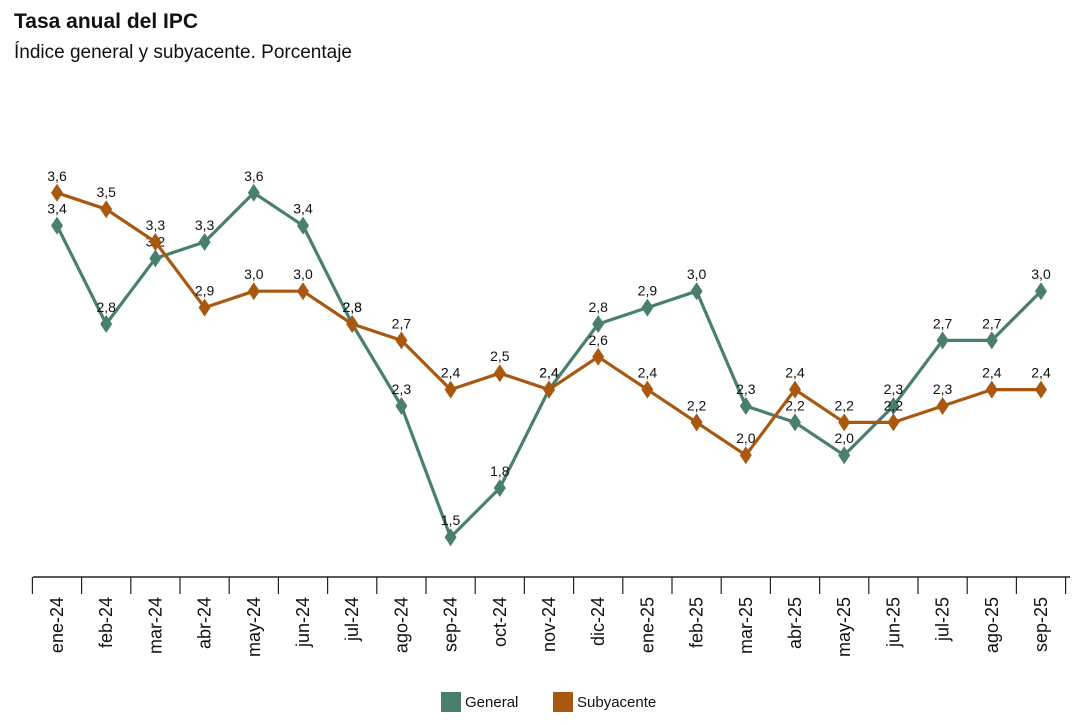 The height and width of the screenshot is (725, 1088). I want to click on x-tick-label: mar-24, so click(155, 625).